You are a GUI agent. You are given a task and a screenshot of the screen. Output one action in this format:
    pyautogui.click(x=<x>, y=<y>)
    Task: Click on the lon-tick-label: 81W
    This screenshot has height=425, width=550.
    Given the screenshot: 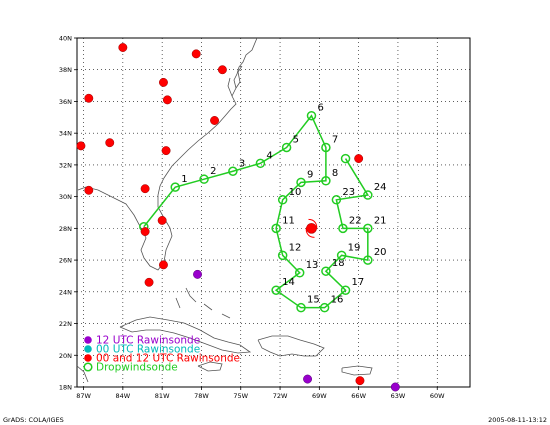 What is the action you would take?
    pyautogui.click(x=162, y=396)
    